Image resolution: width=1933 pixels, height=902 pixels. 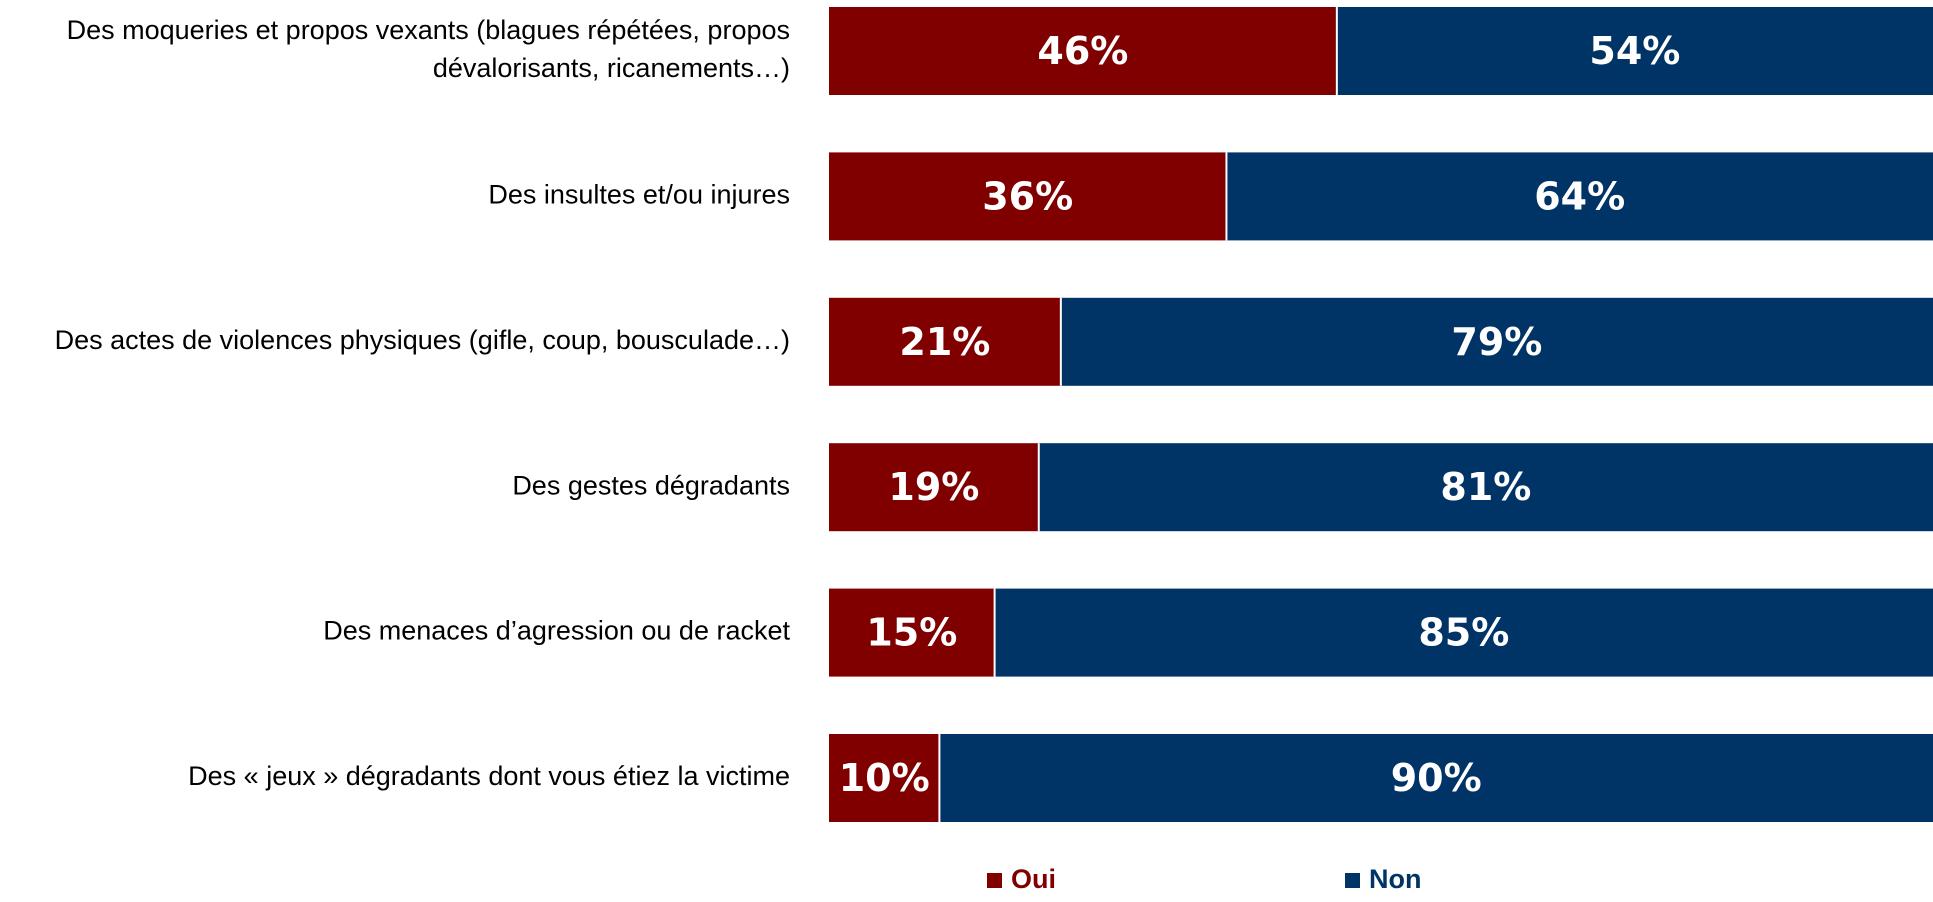 I want to click on category-label-line: Des menaces d’agression ou de racket, so click(x=556, y=631).